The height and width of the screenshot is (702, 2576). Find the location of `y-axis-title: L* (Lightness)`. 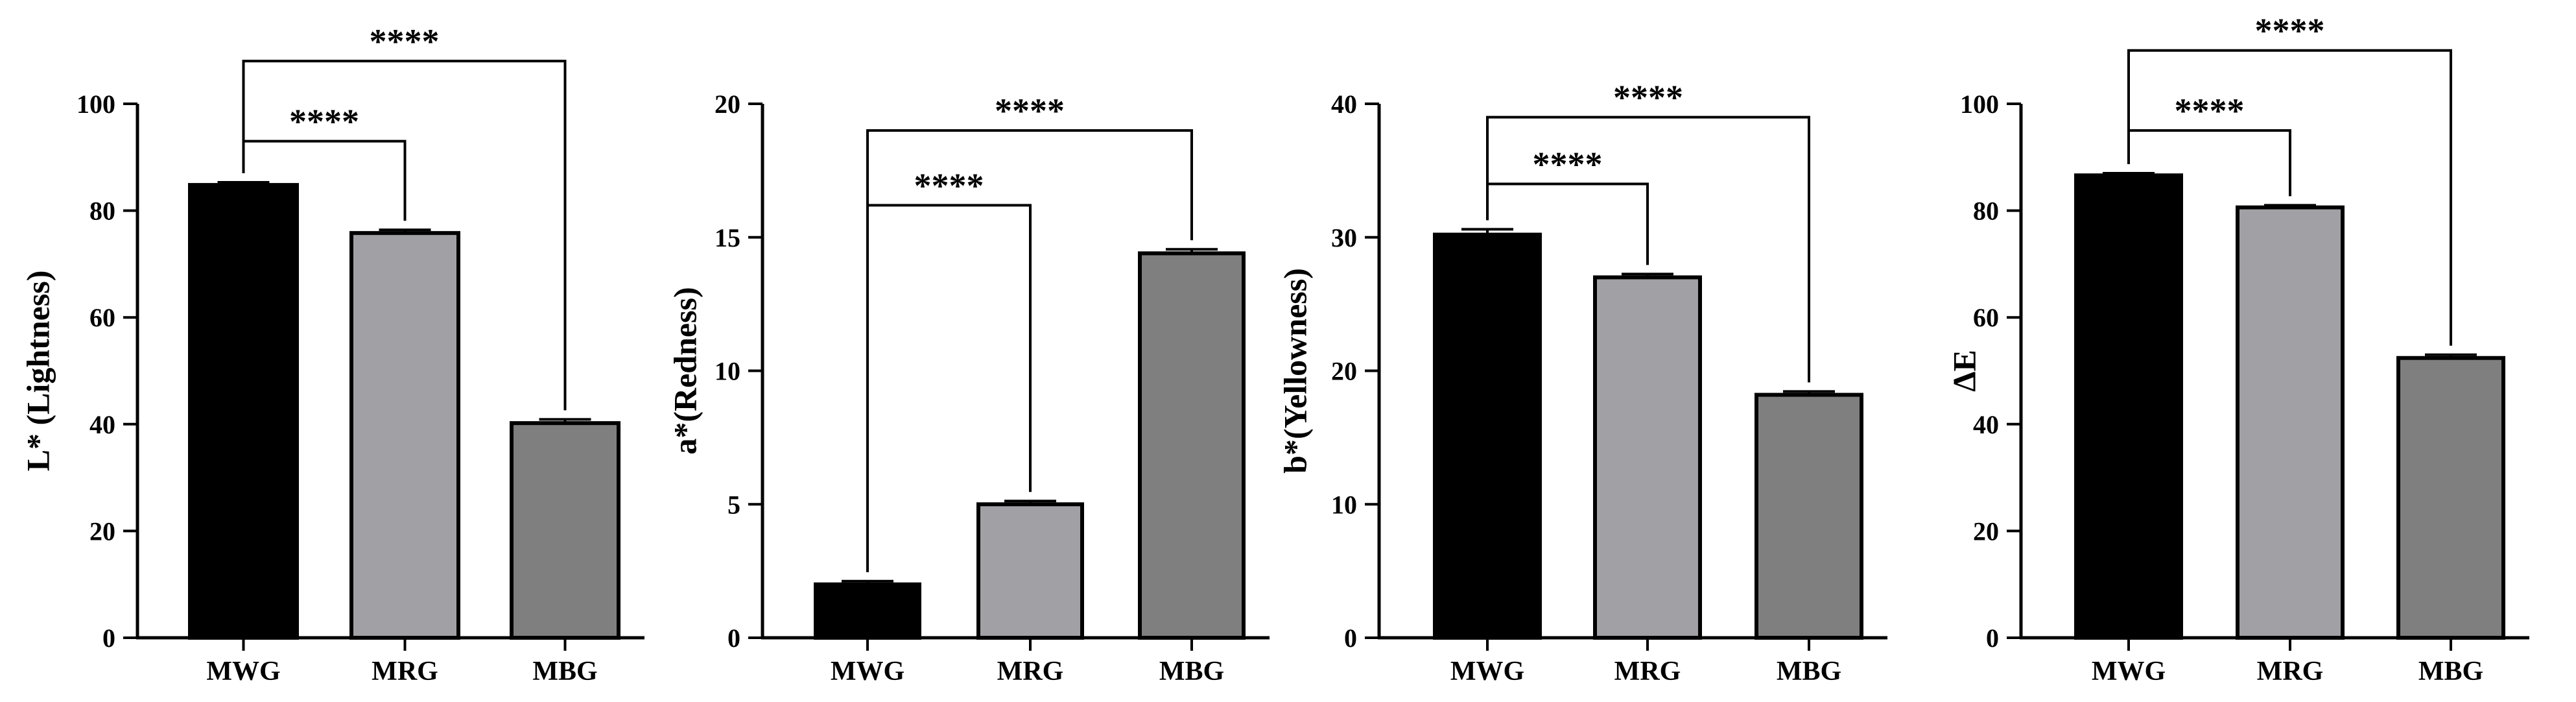

y-axis-title: L* (Lightness) is located at coordinates (37, 371).